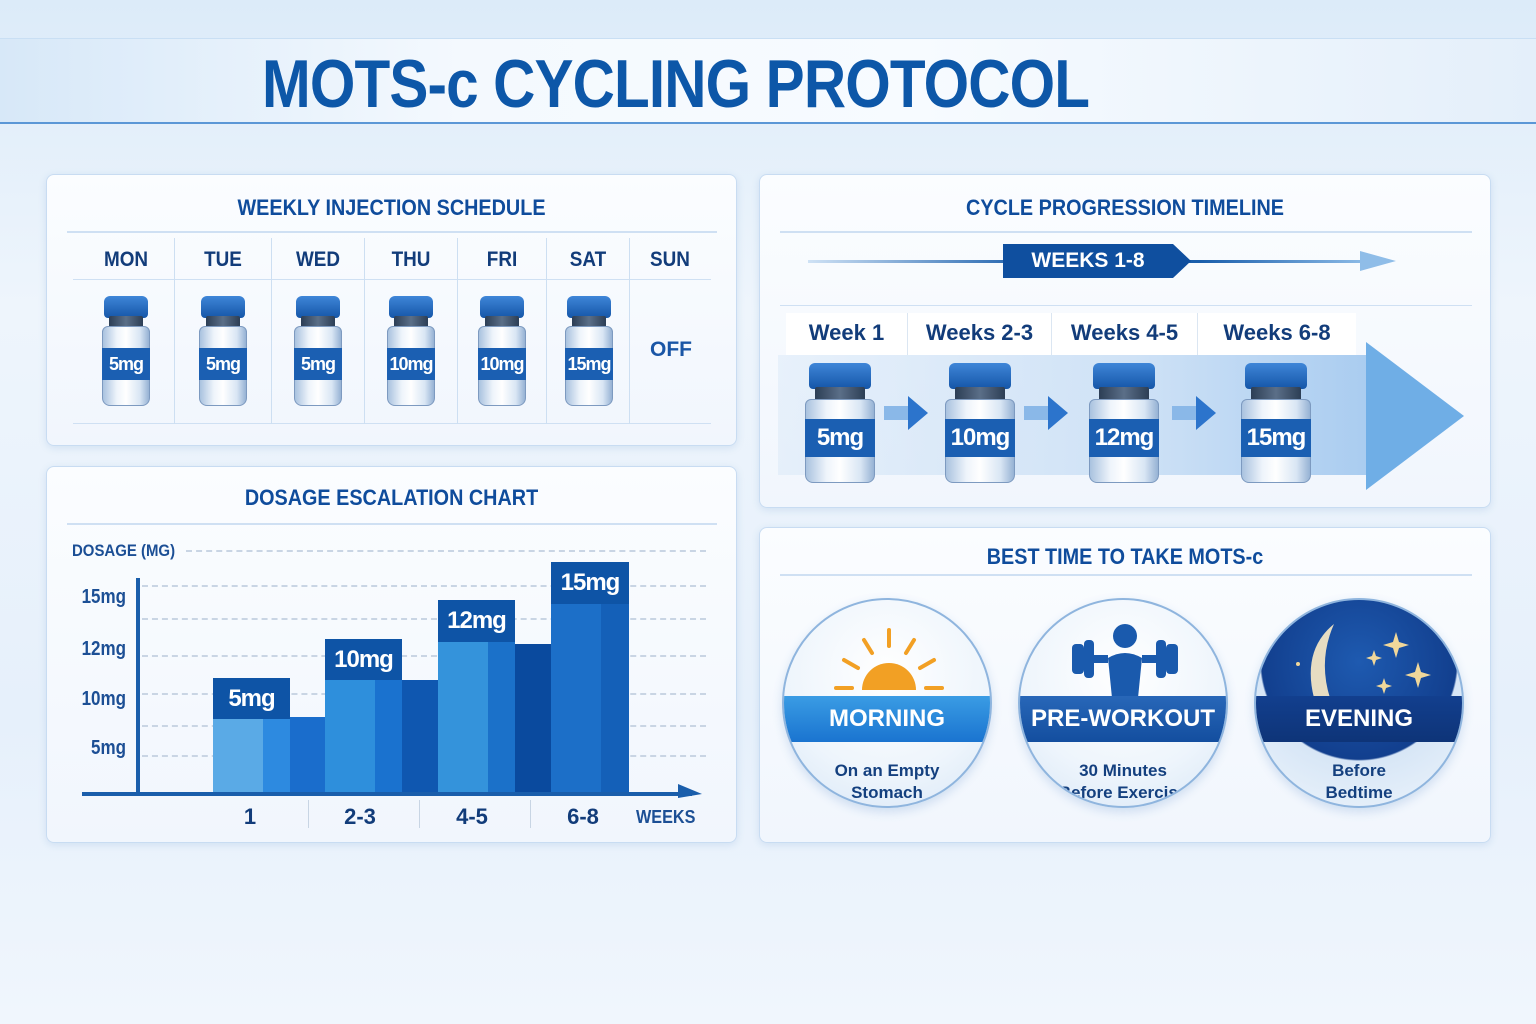 The image size is (1536, 1024). What do you see at coordinates (589, 364) in the screenshot?
I see `dose-label: 15mg` at bounding box center [589, 364].